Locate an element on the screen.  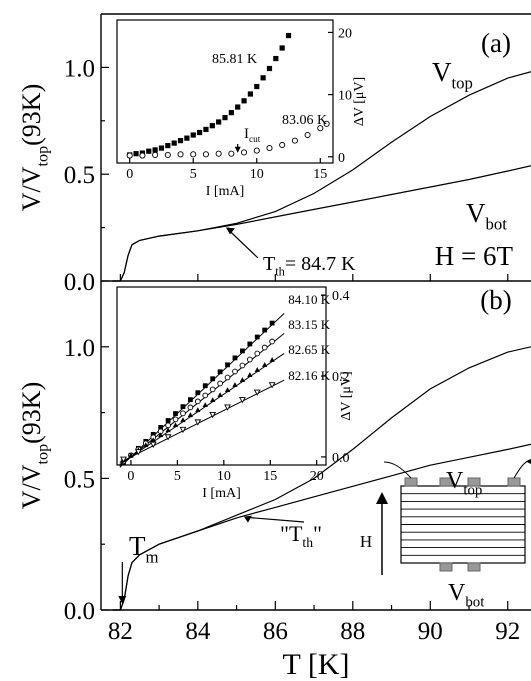
schematic-lead-left is located at coordinates (397, 470).